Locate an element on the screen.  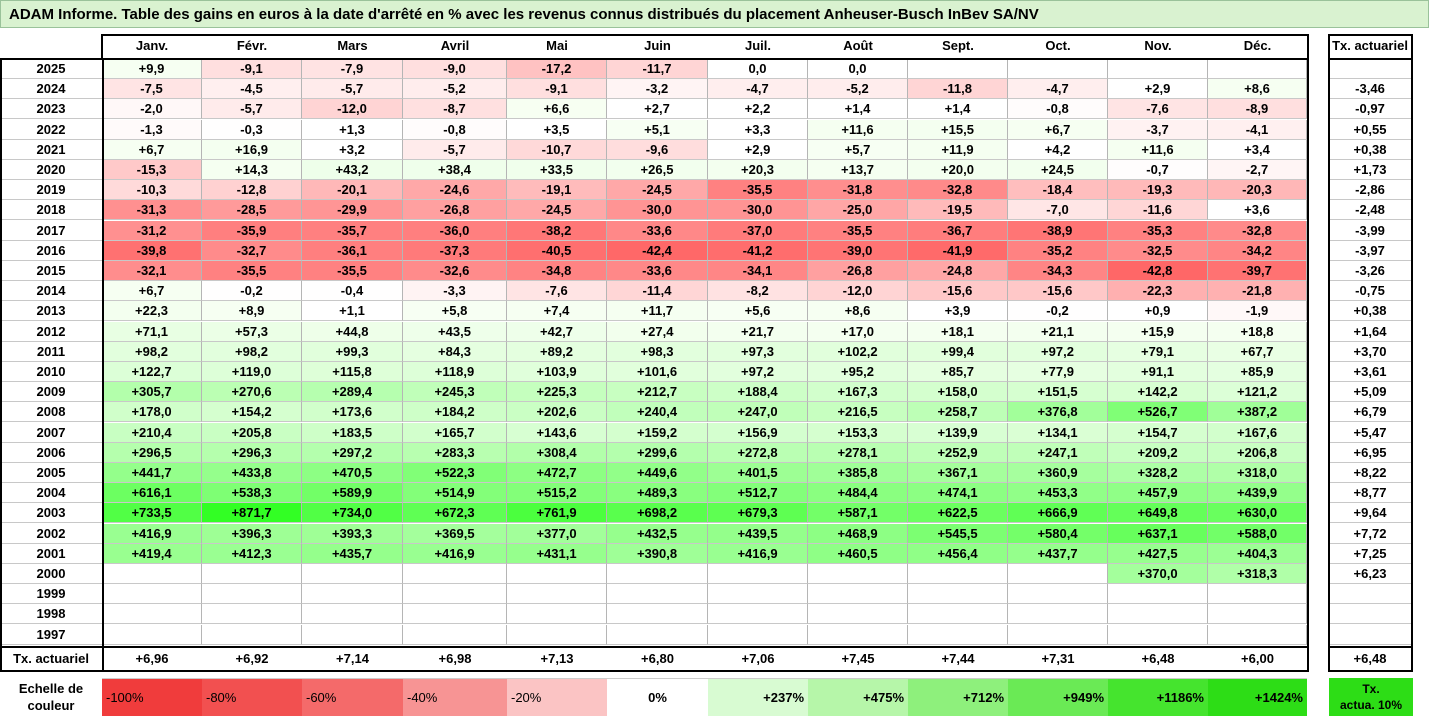
table-cell: +387,2 is located at coordinates (1257, 412).